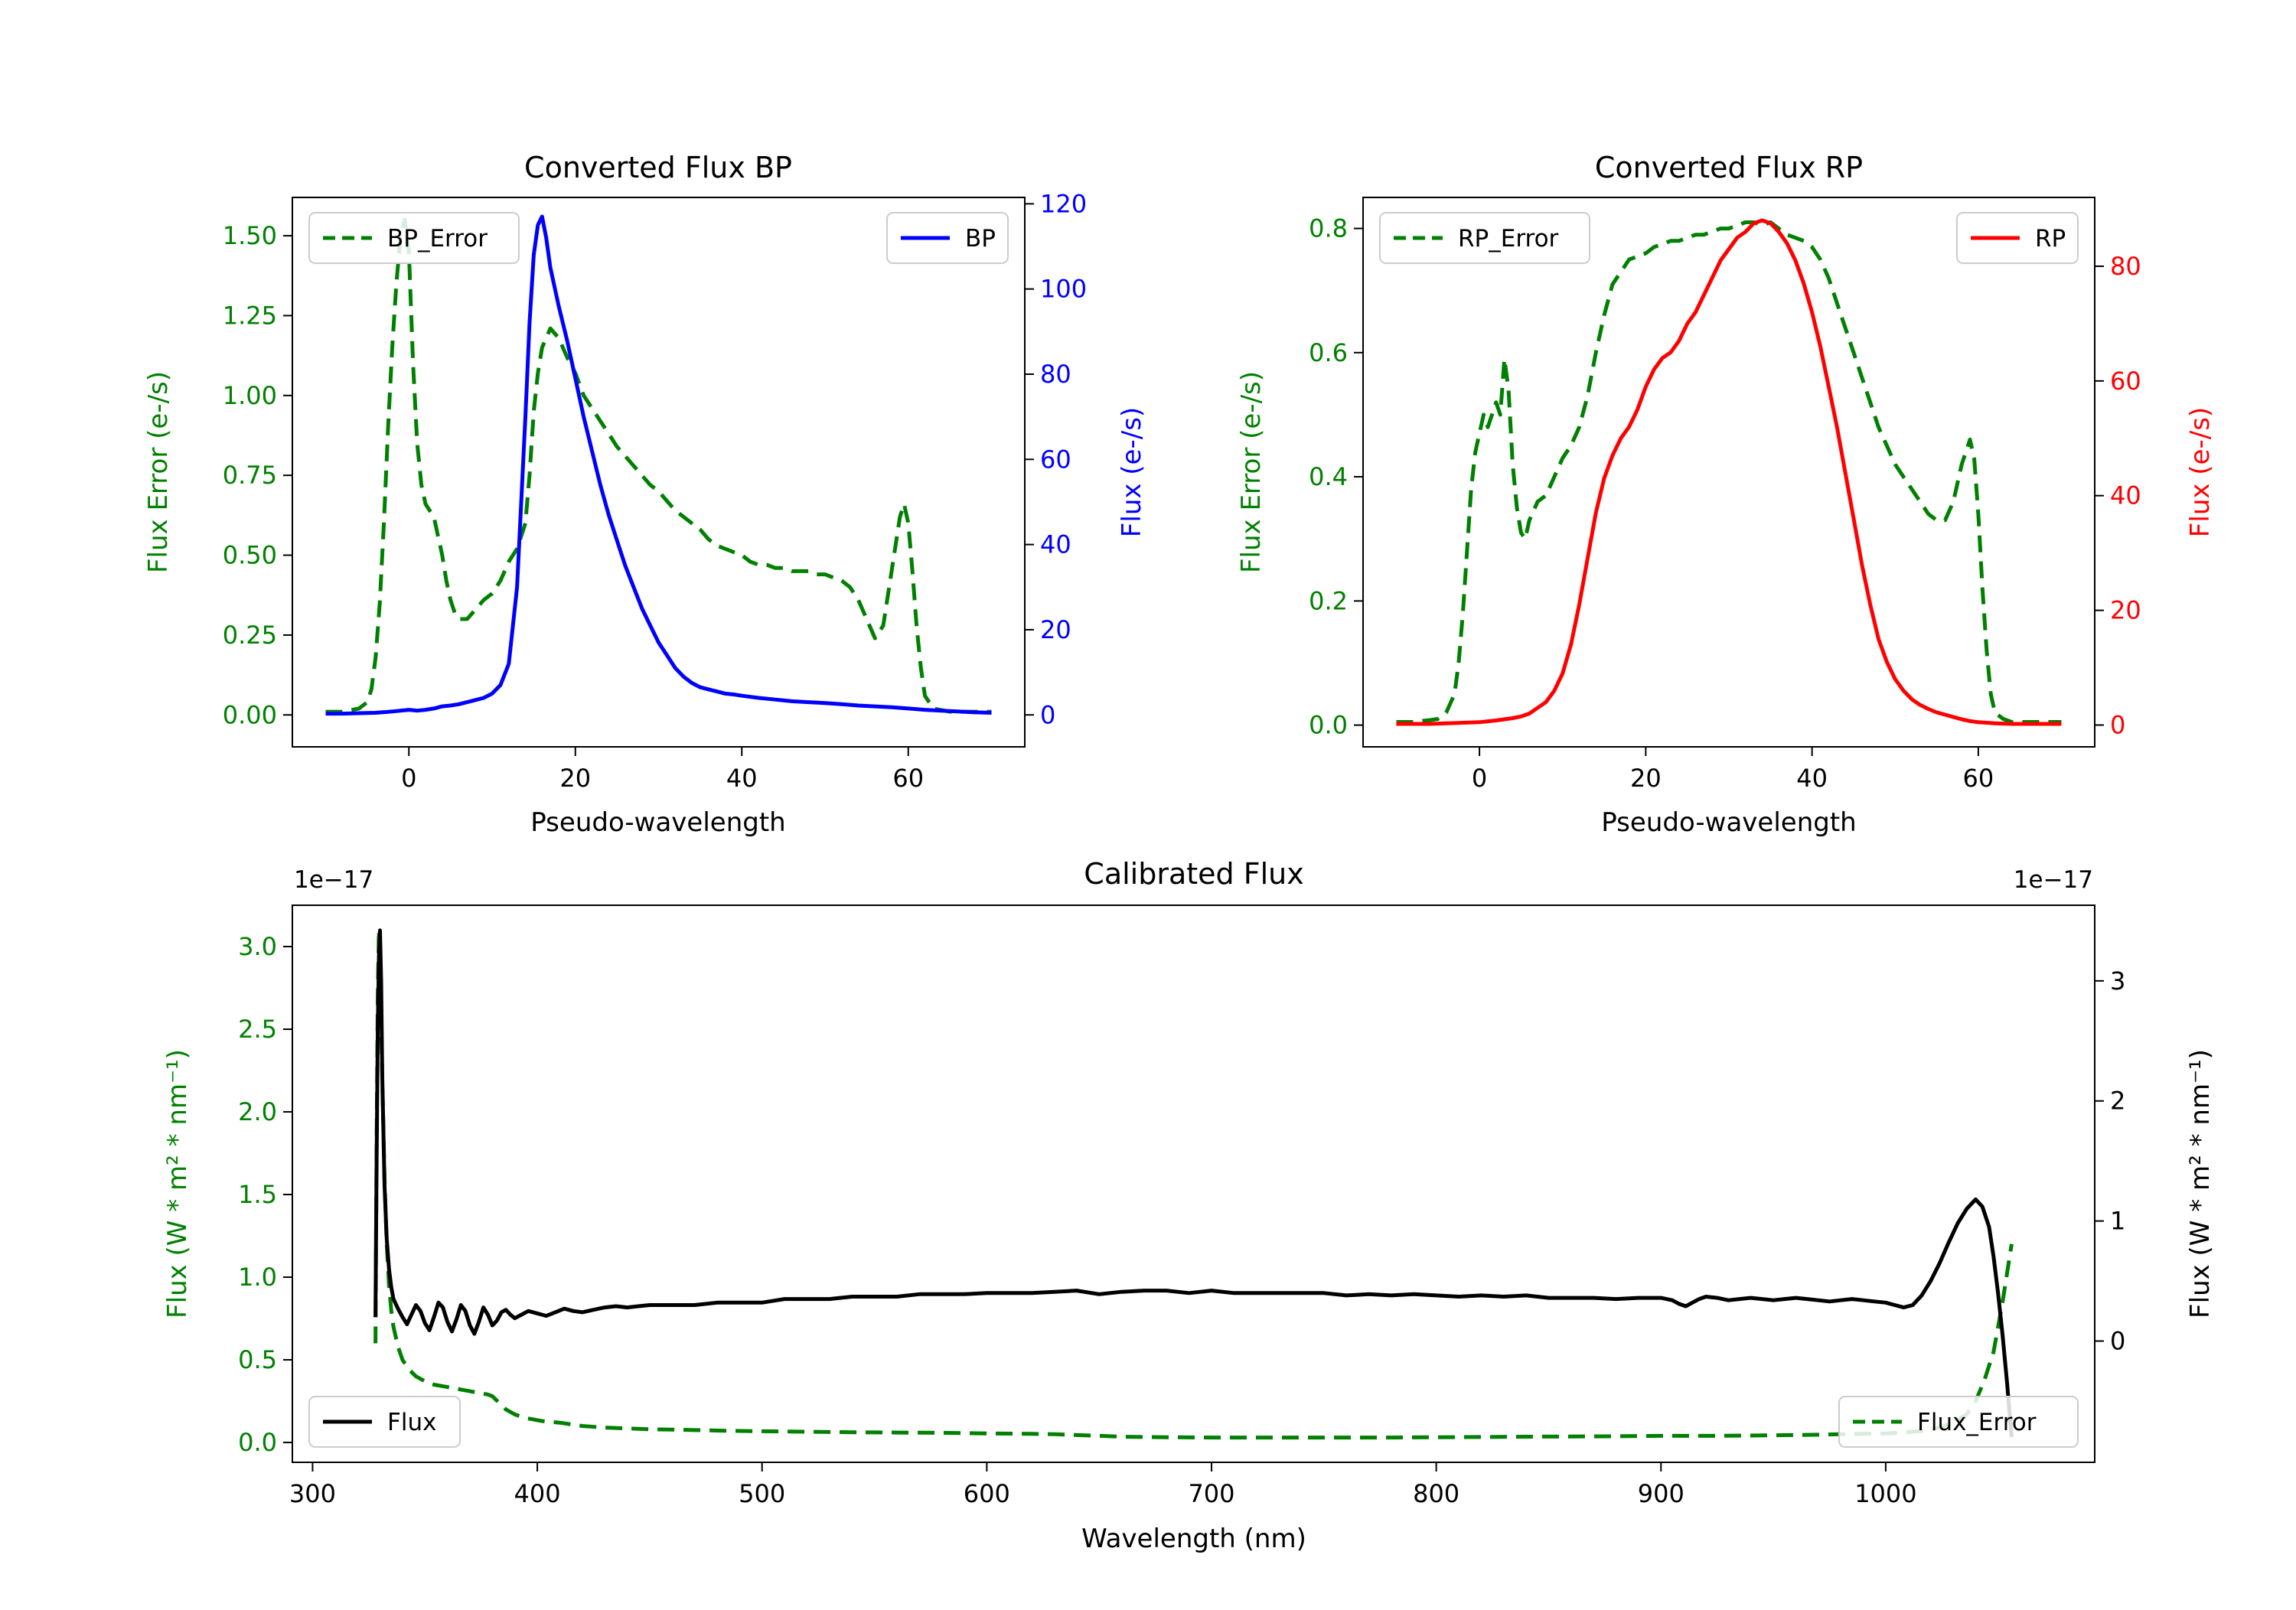 This screenshot has height=1610, width=2296. I want to click on rp-ylabel-left: Flux Error (e-/s), so click(1251, 472).